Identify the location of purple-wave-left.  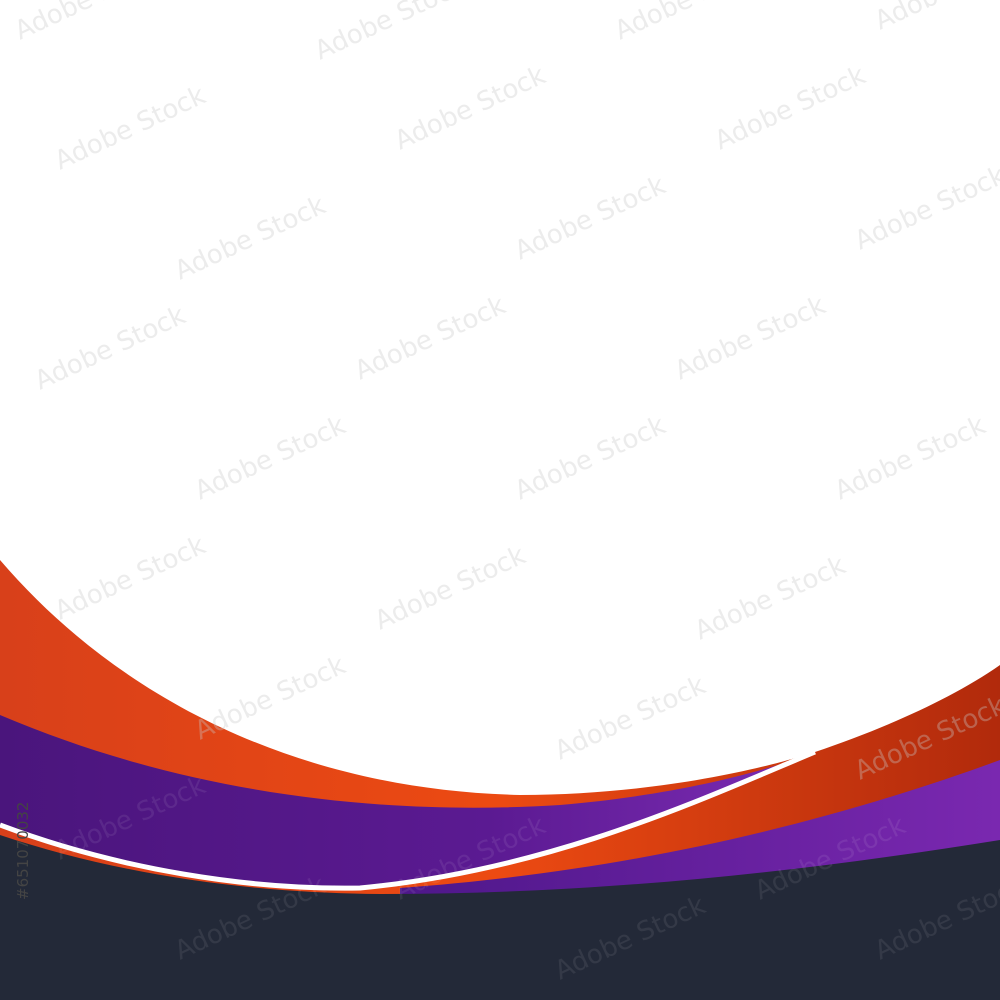
(407, 802).